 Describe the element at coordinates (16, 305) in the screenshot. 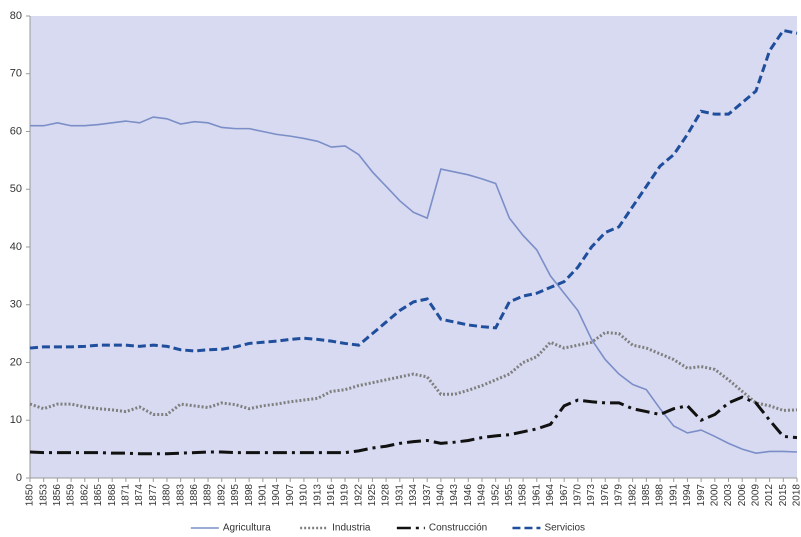

I see `y-tick-label: 30` at that location.